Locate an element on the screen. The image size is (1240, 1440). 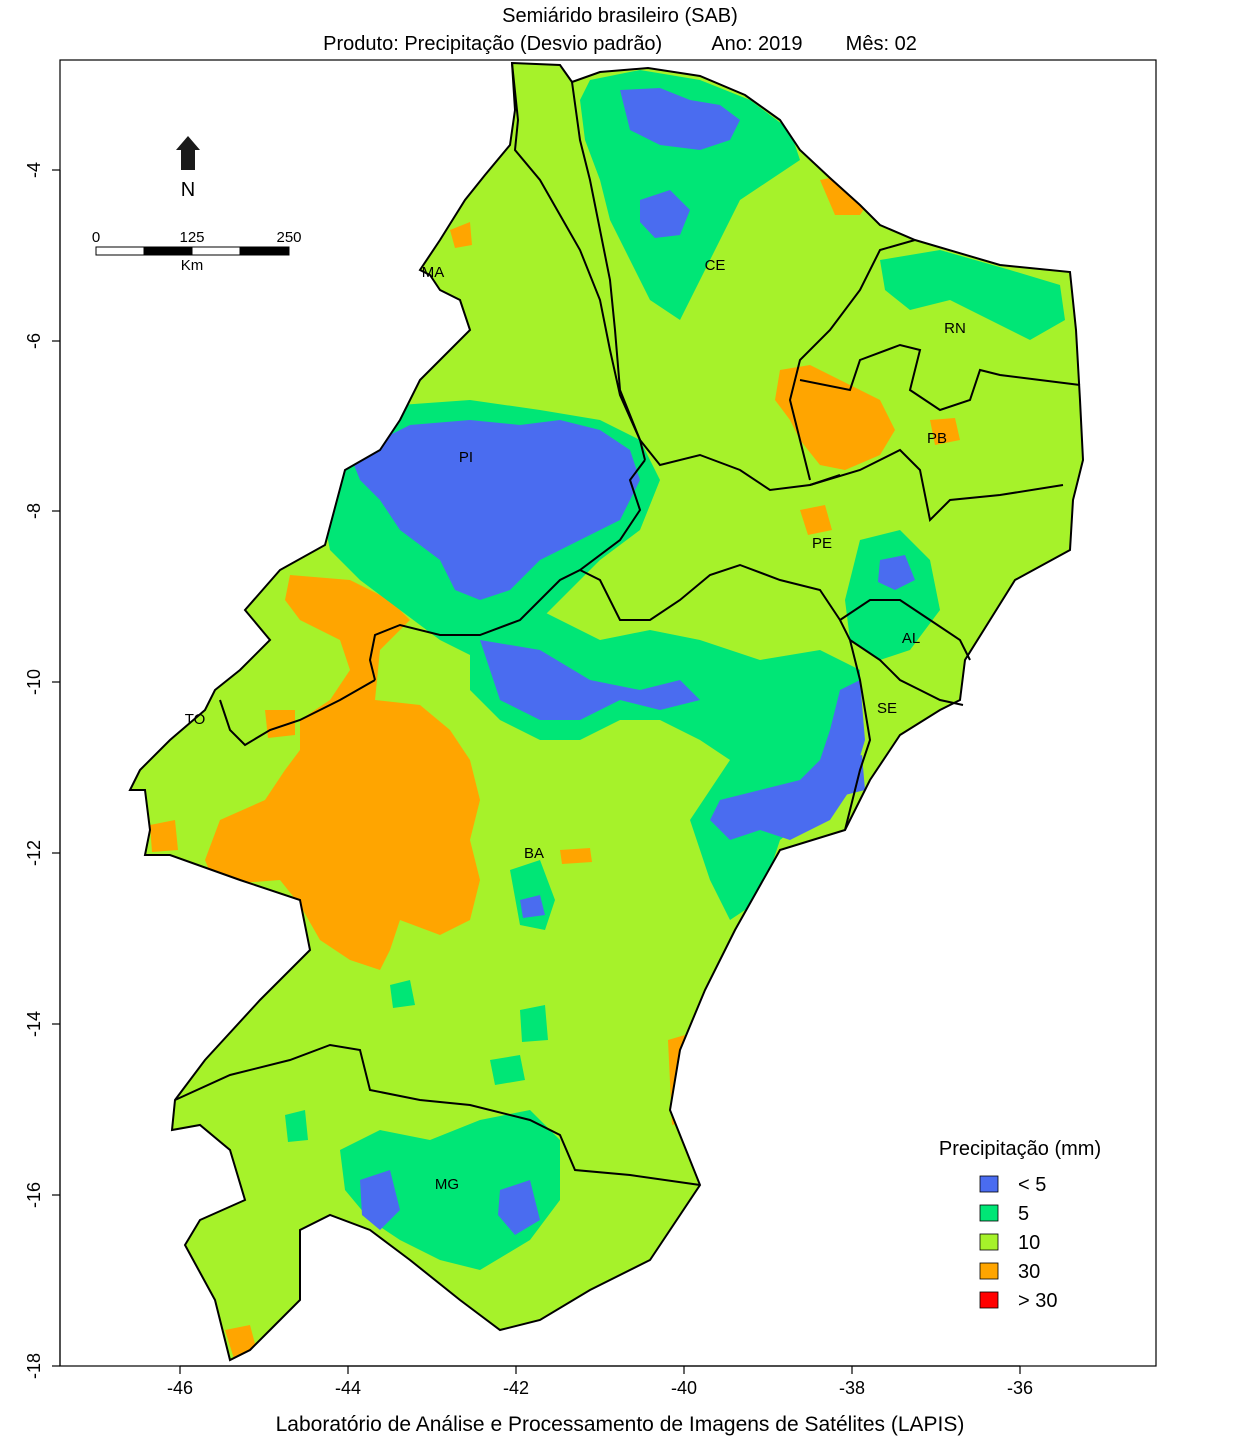
scale-label: 250 is located at coordinates (288, 237).